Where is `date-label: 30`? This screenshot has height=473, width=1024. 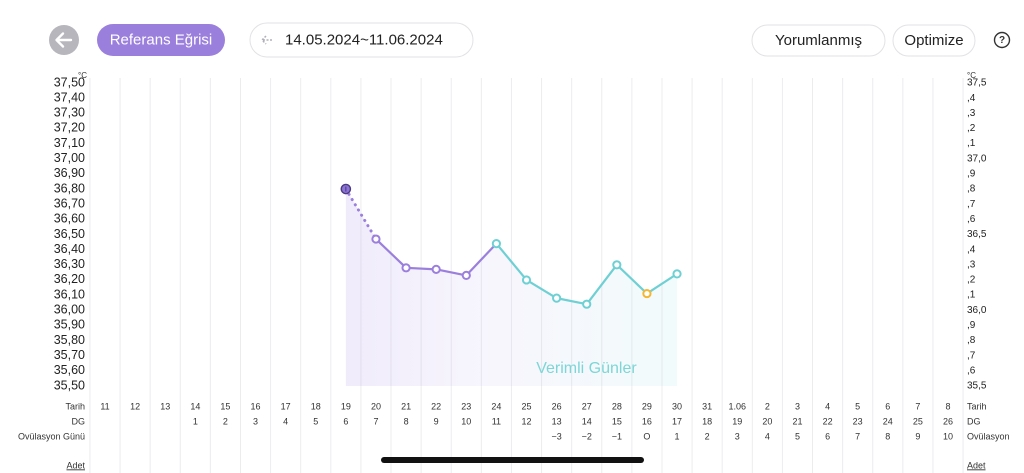 date-label: 30 is located at coordinates (677, 406).